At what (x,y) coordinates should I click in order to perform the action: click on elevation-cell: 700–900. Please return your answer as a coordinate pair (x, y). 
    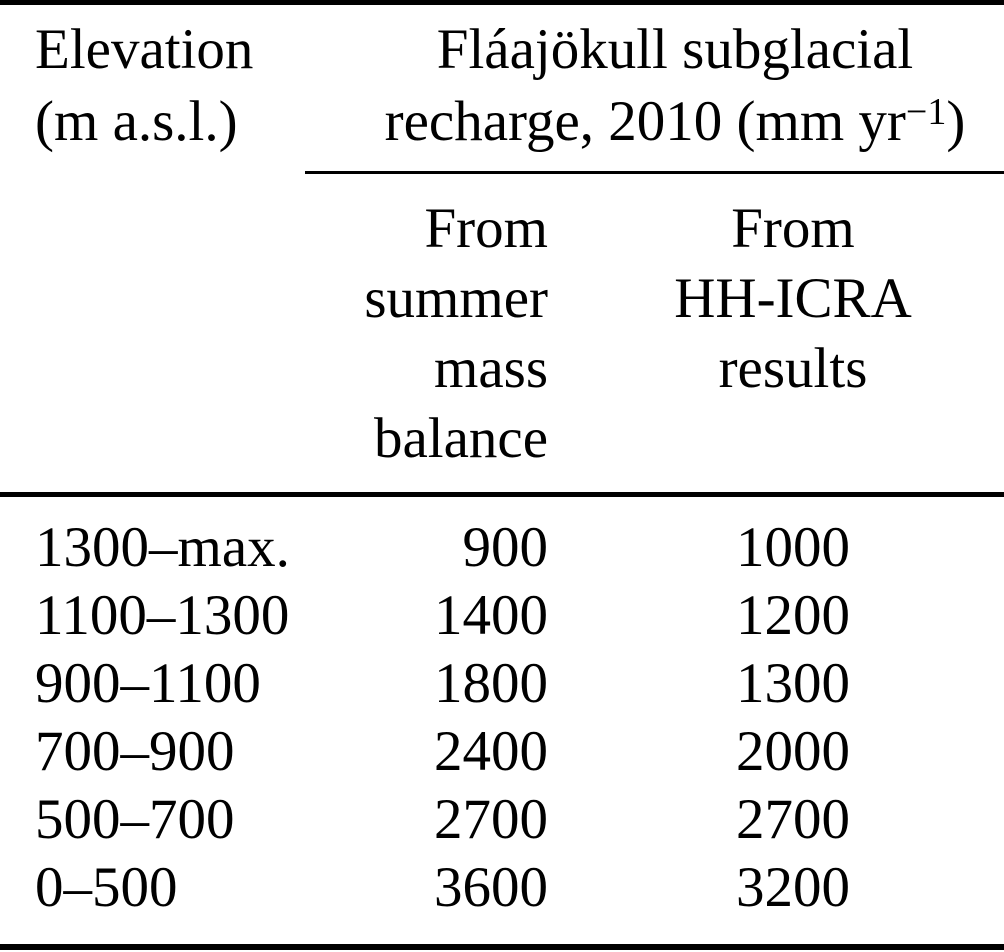
    Looking at the image, I should click on (135, 751).